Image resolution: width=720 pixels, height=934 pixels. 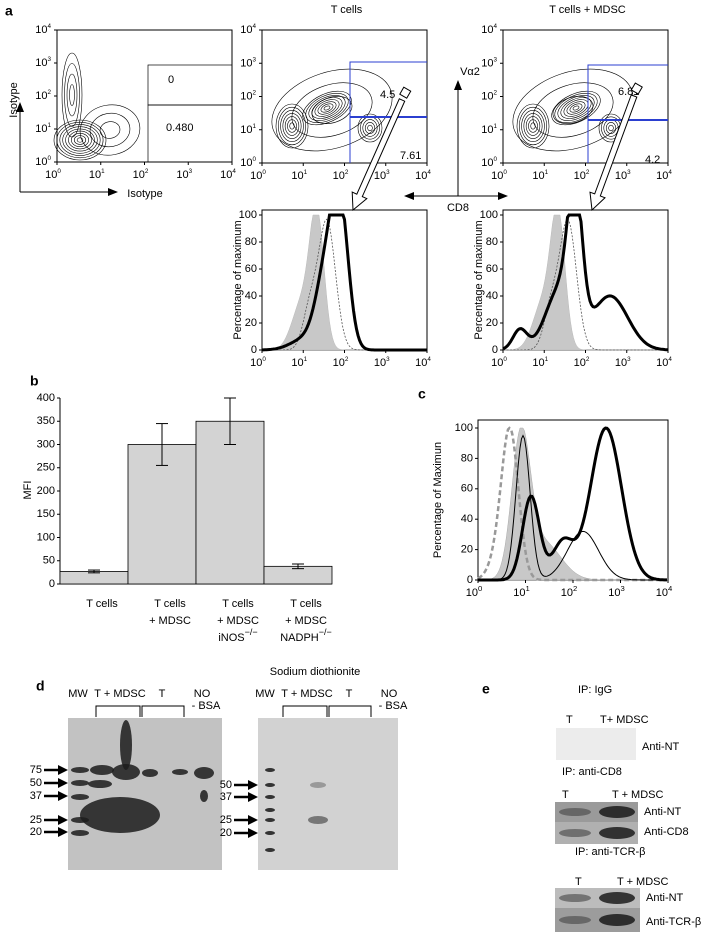 I want to click on blot-title: Sodium diothionite, so click(x=315, y=672).